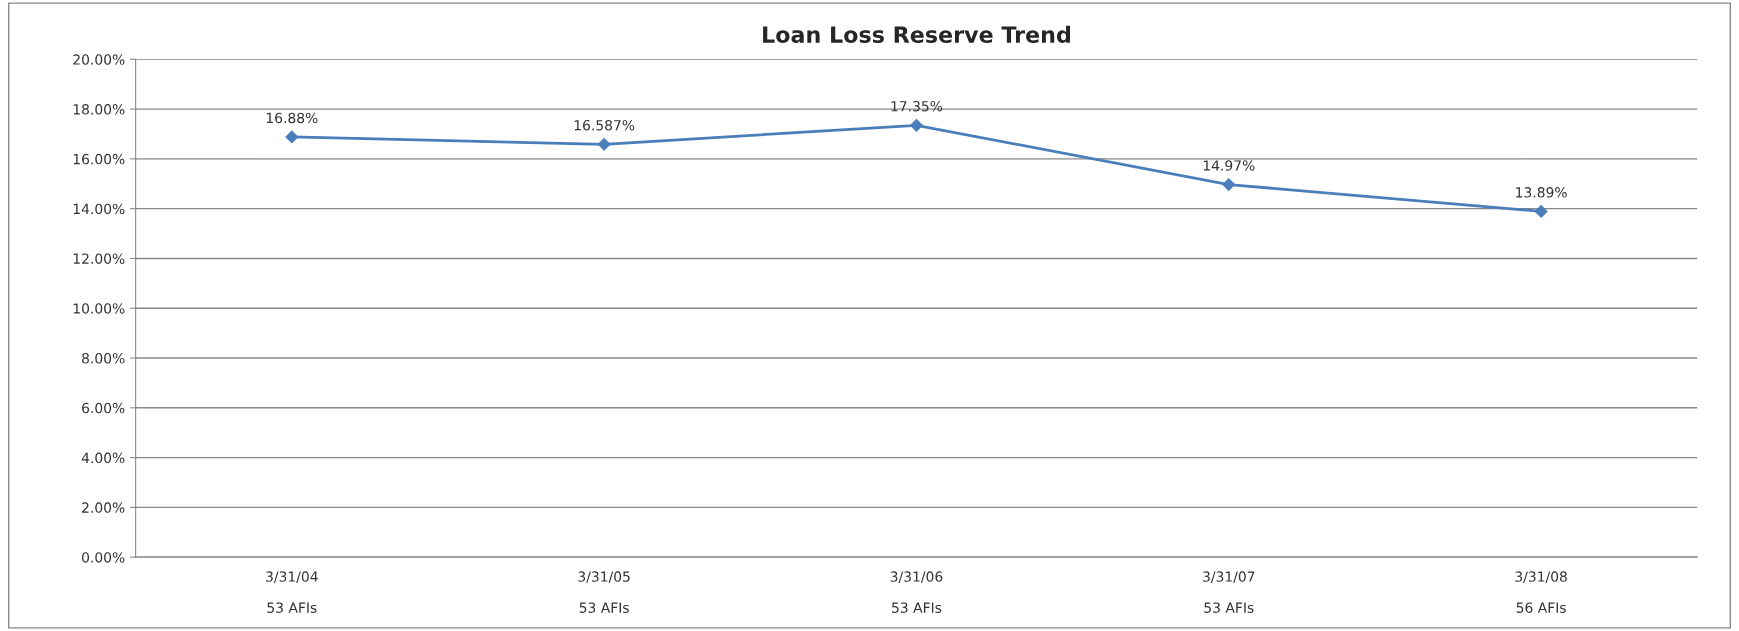  I want to click on y-tick-label: 6.00%, so click(103, 408).